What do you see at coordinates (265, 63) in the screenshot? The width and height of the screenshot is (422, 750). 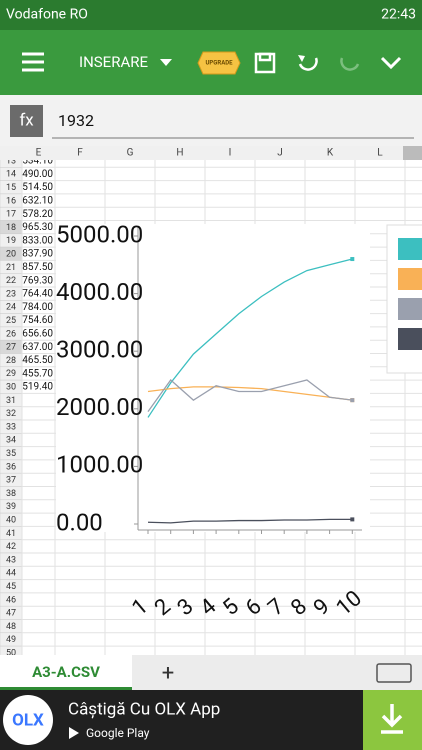 I see `save-icon` at bounding box center [265, 63].